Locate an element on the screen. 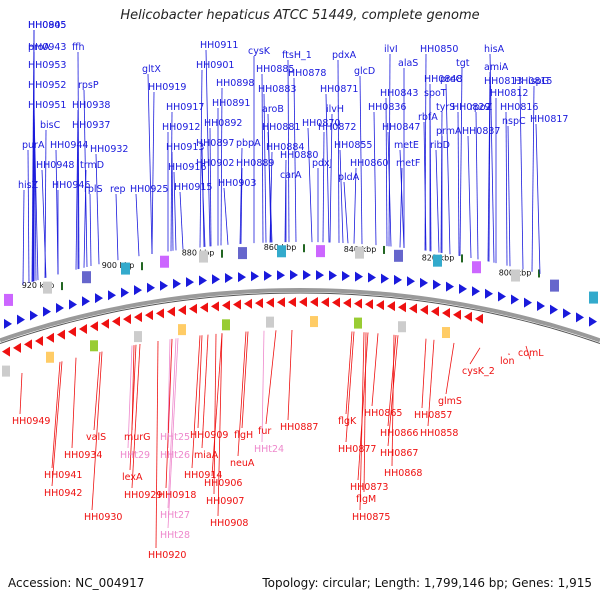  reverse-gene-label: cysK_2 is located at coordinates (478, 371).